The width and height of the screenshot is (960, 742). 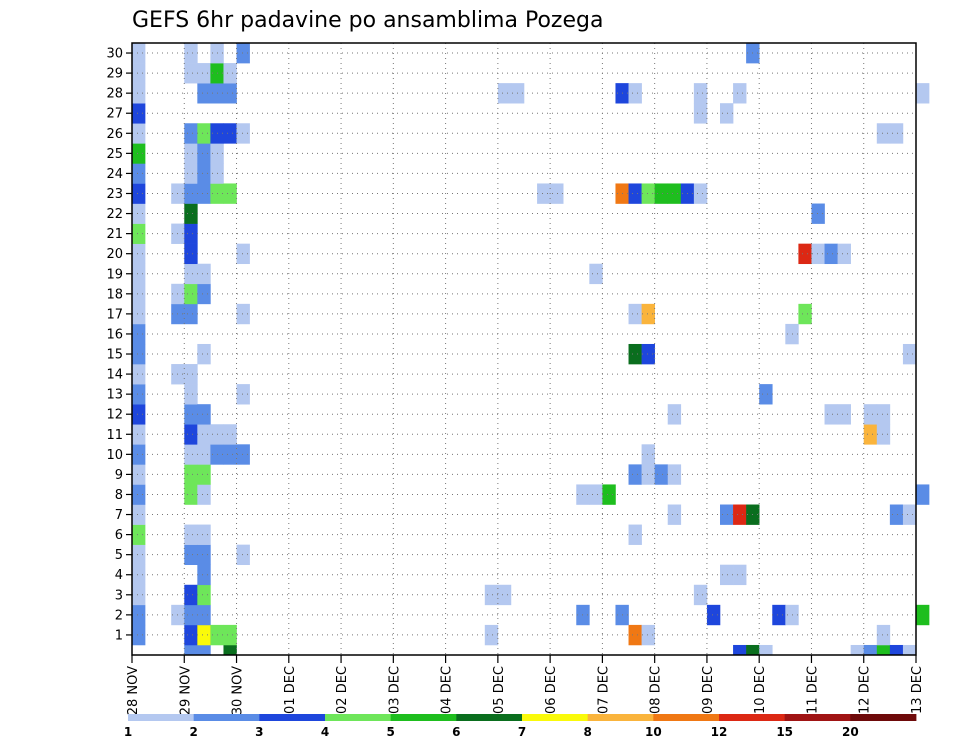 I want to click on legend-label: 4, so click(x=325, y=732).